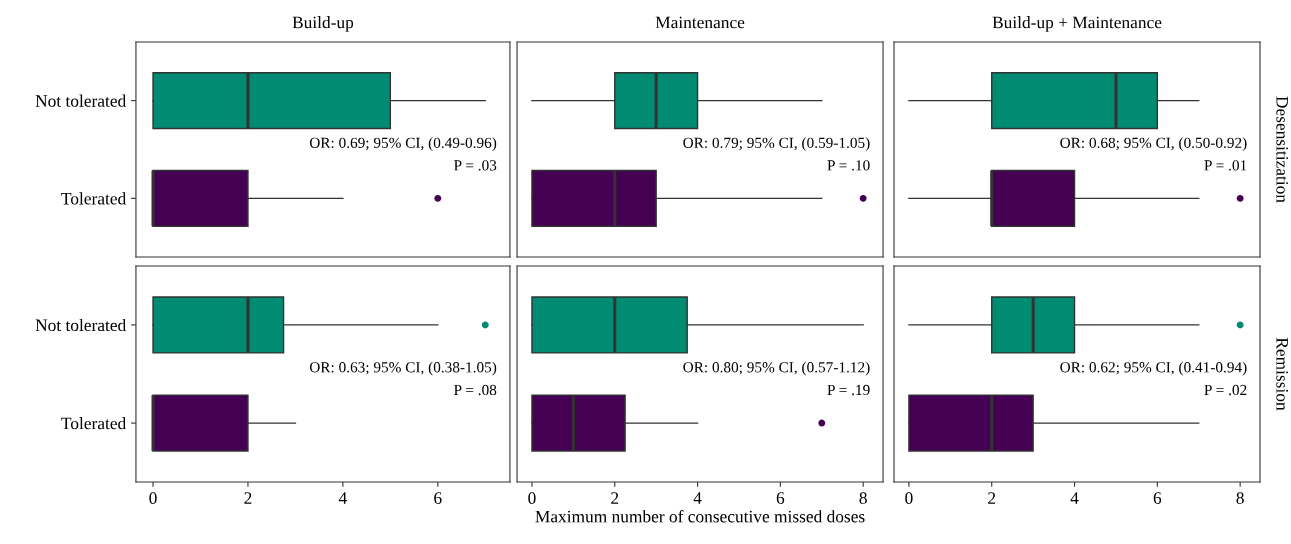 This screenshot has height=544, width=1291. What do you see at coordinates (323, 24) in the screenshot?
I see `chart-title: Build-up` at bounding box center [323, 24].